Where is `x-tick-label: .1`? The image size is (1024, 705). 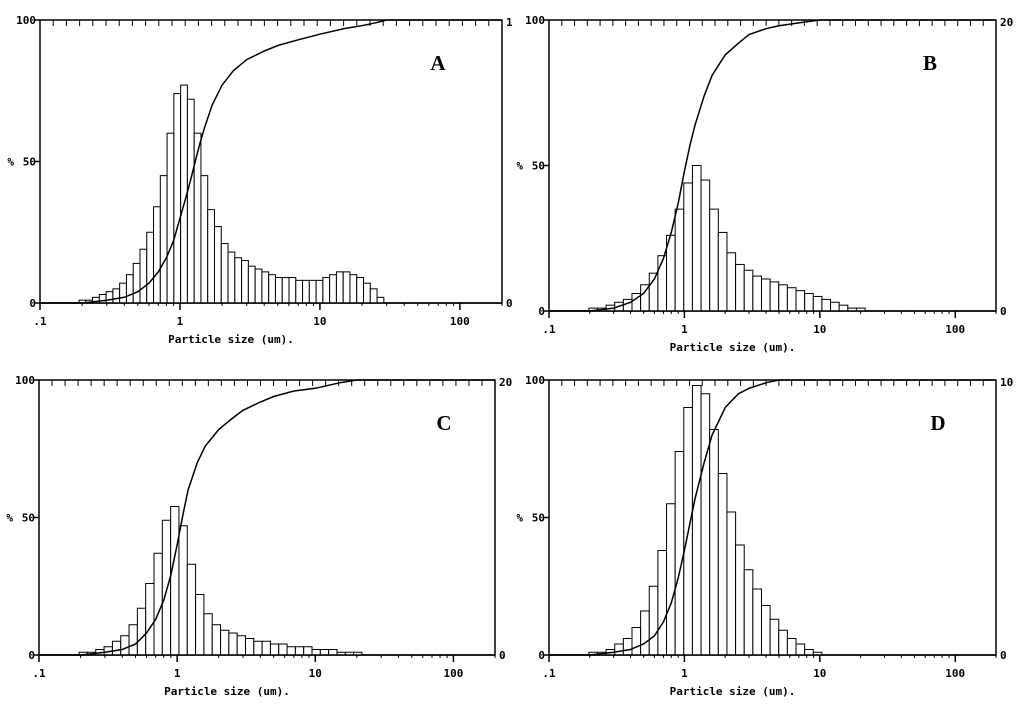 x-tick-label: .1 is located at coordinates (40, 321).